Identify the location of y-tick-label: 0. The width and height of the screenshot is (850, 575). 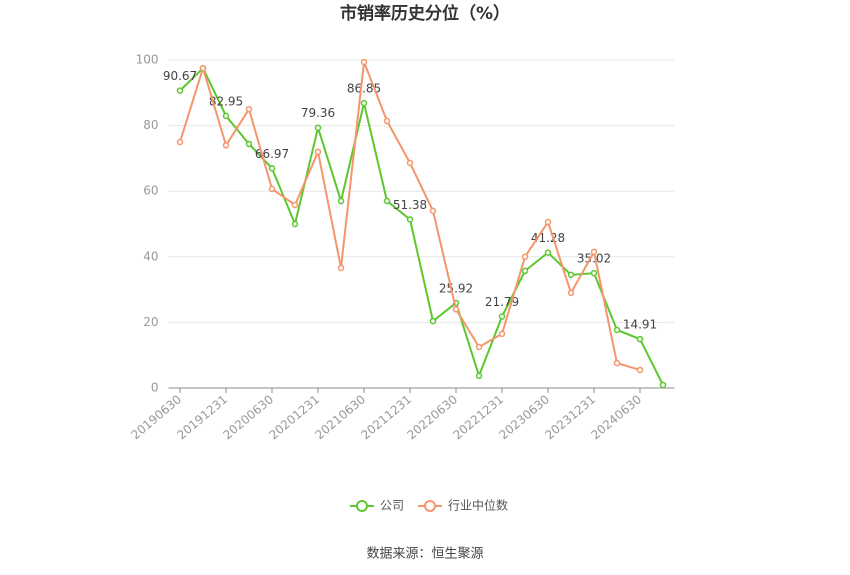
(155, 388).